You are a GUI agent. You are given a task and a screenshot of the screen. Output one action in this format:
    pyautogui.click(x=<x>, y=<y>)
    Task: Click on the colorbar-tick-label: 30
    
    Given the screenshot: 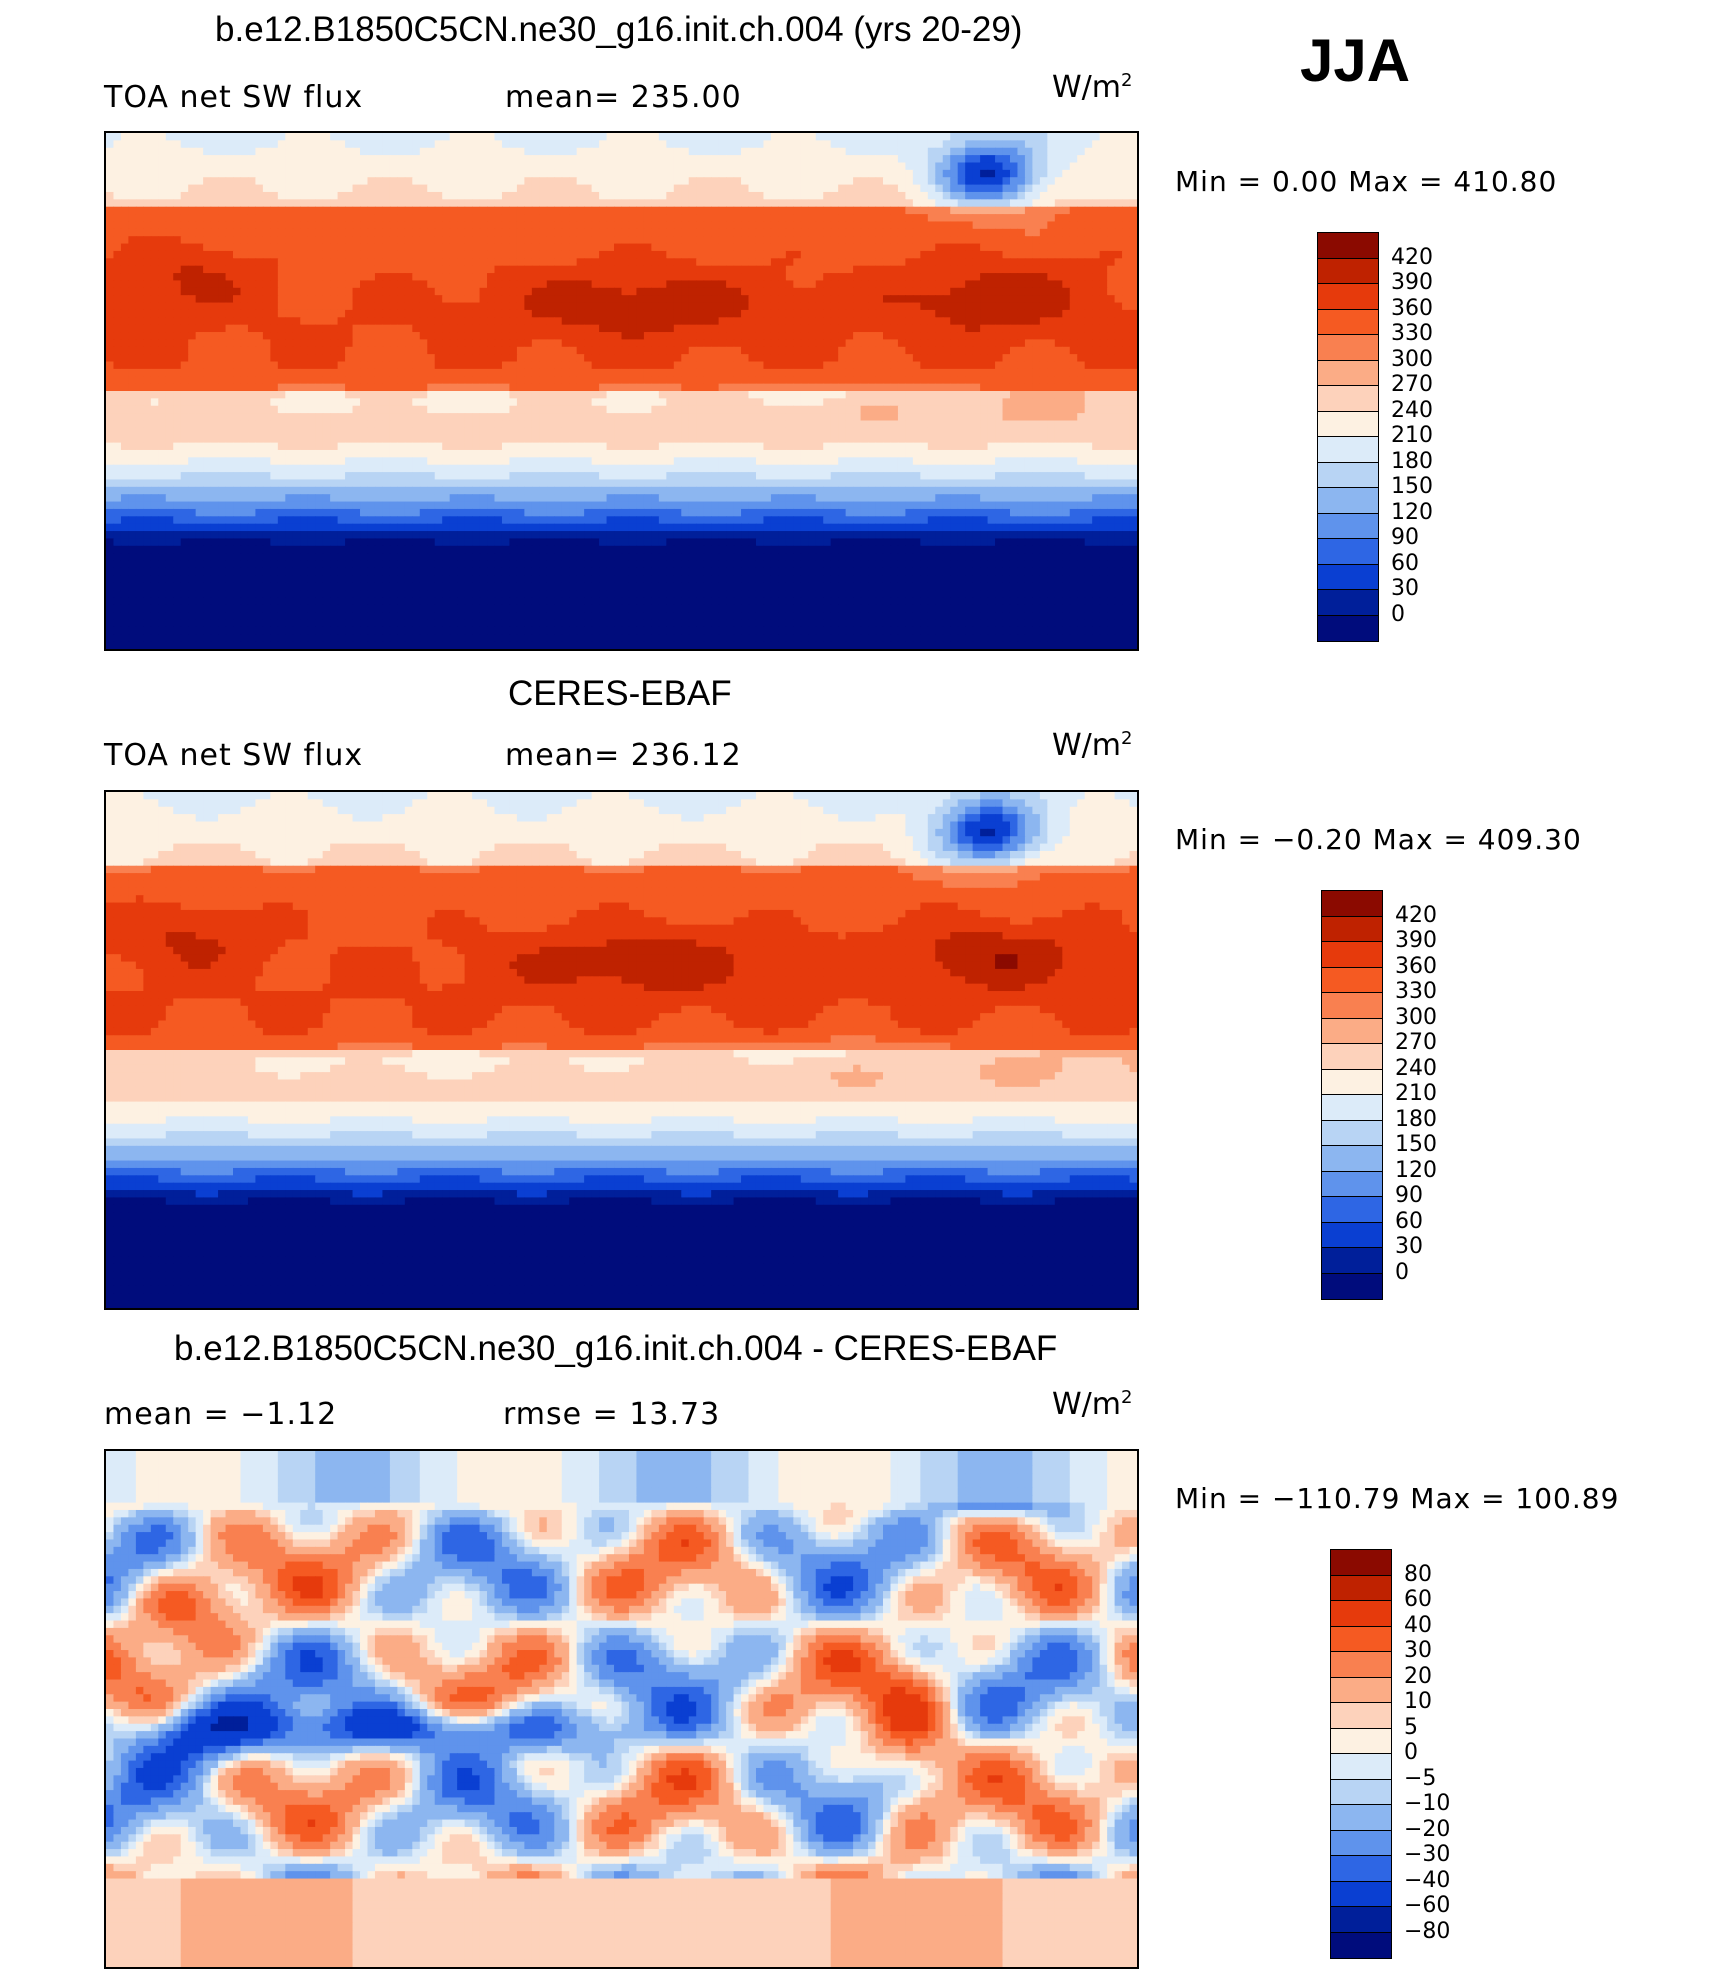 What is the action you would take?
    pyautogui.click(x=1405, y=588)
    